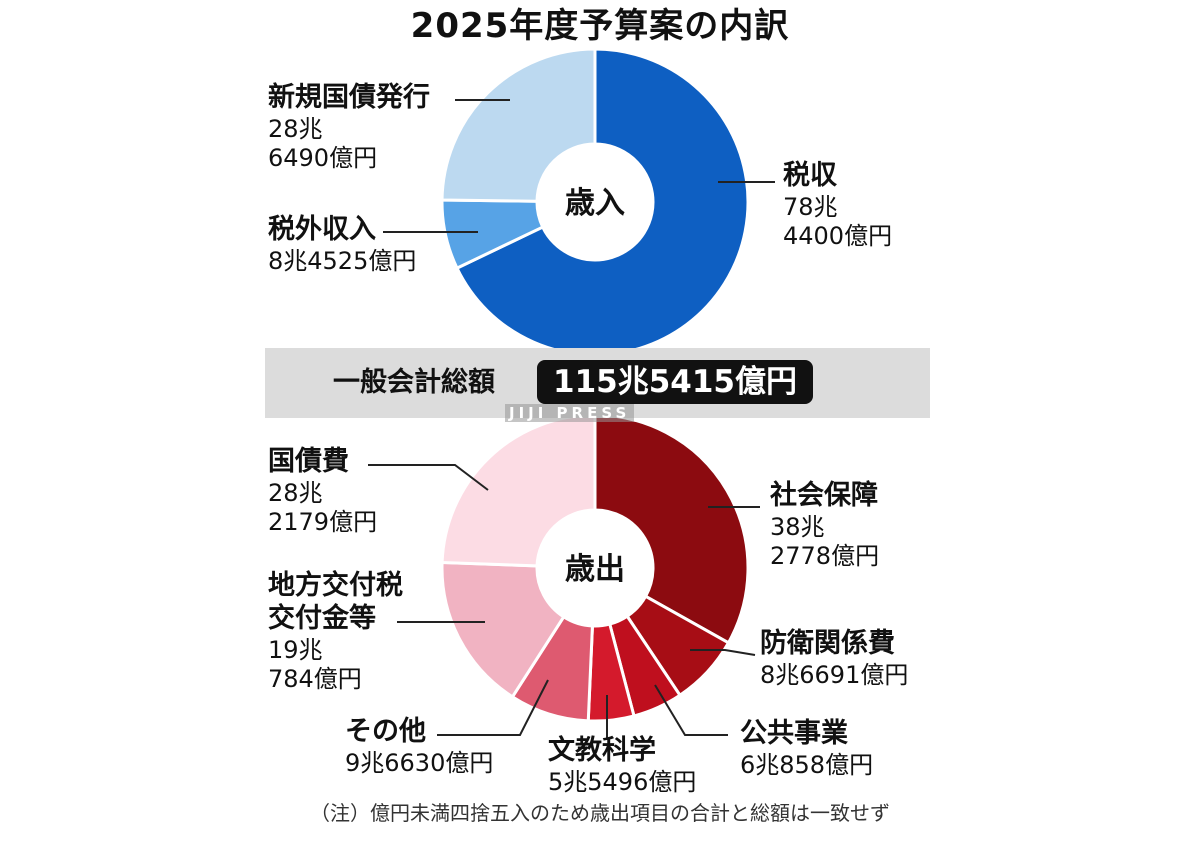  I want to click on slice-name: 税収, so click(810, 175).